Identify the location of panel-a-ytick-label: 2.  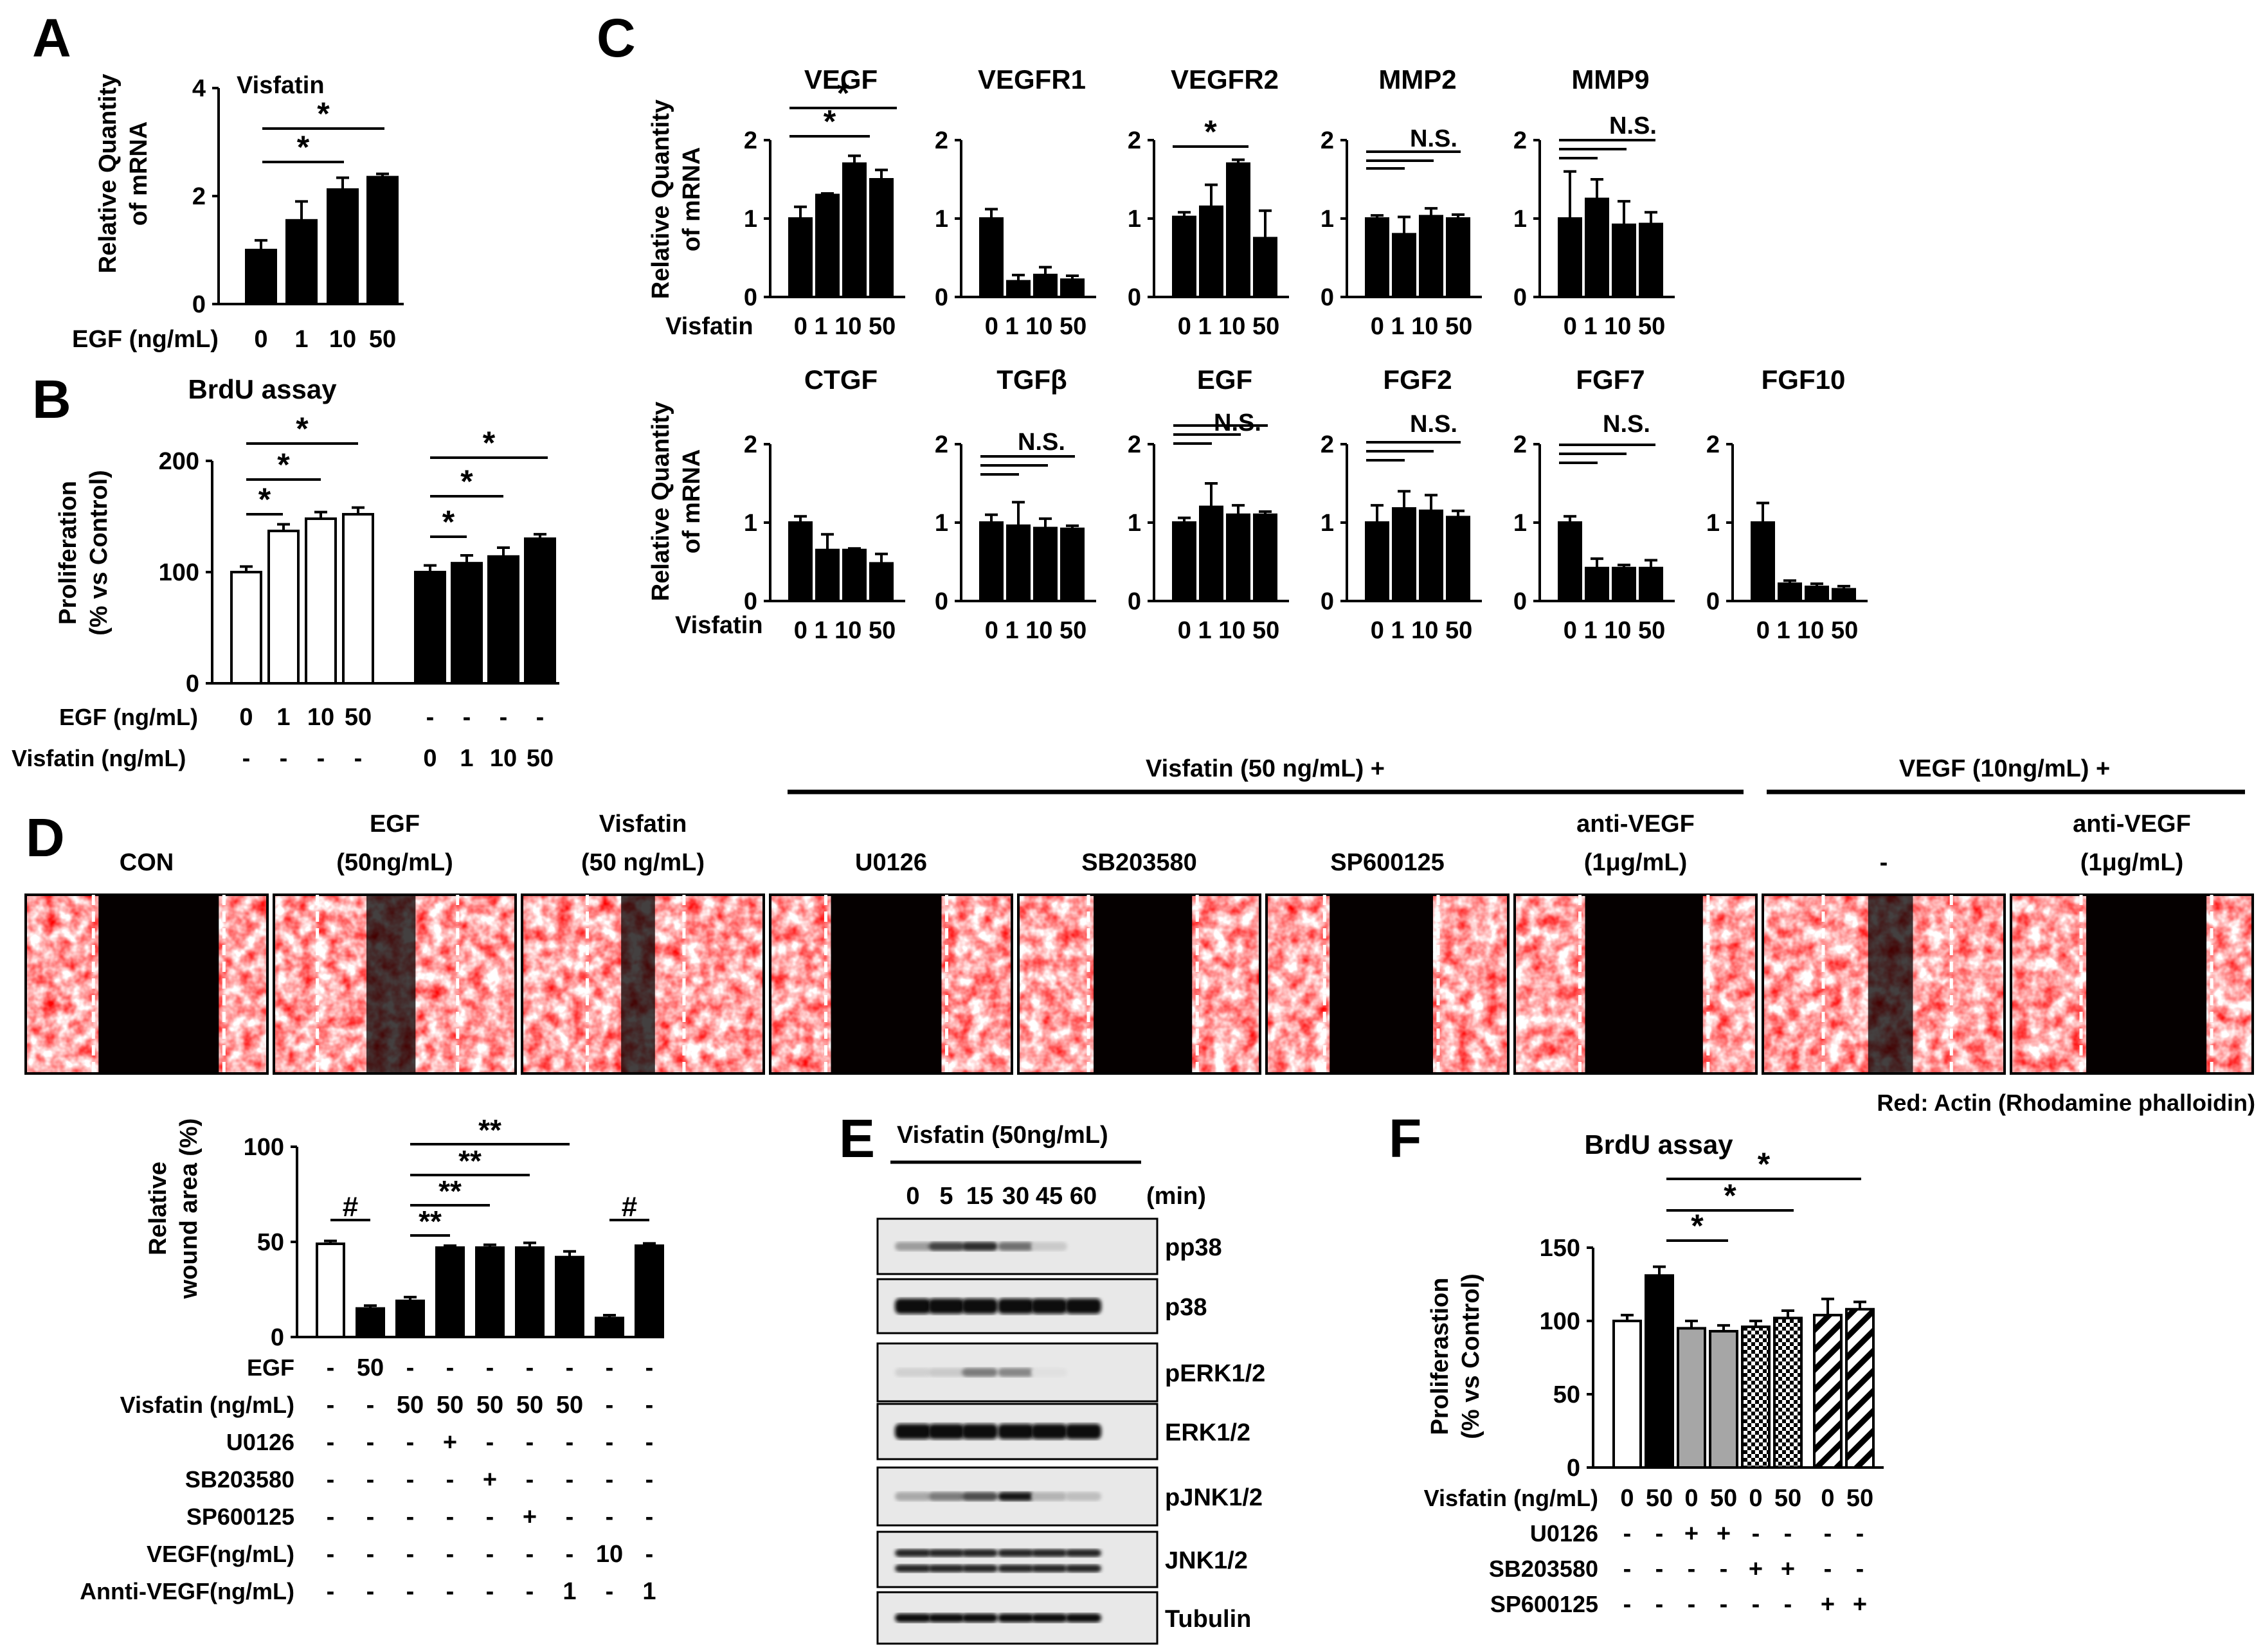
(199, 196).